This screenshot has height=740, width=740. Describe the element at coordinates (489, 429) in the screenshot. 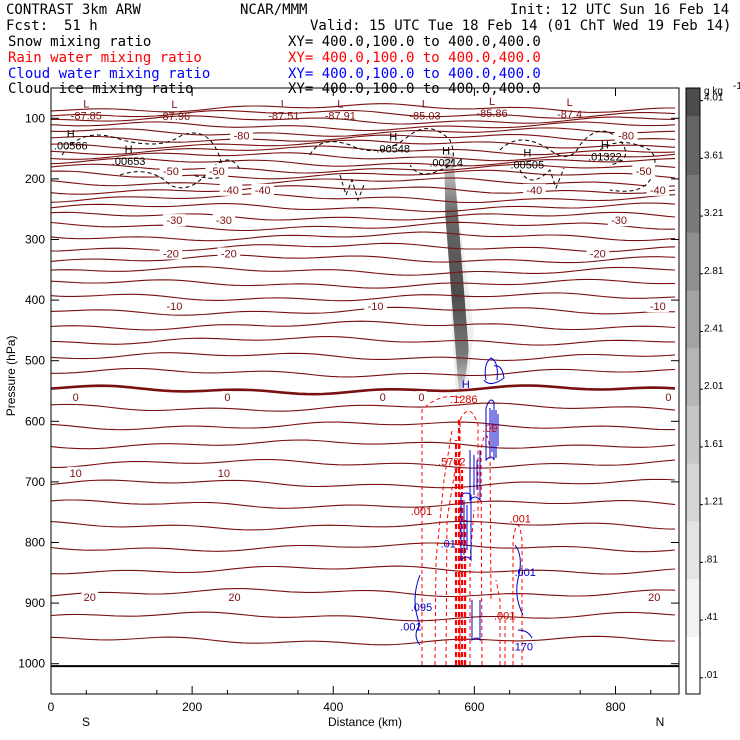

I see `rain-water-label: .09` at that location.